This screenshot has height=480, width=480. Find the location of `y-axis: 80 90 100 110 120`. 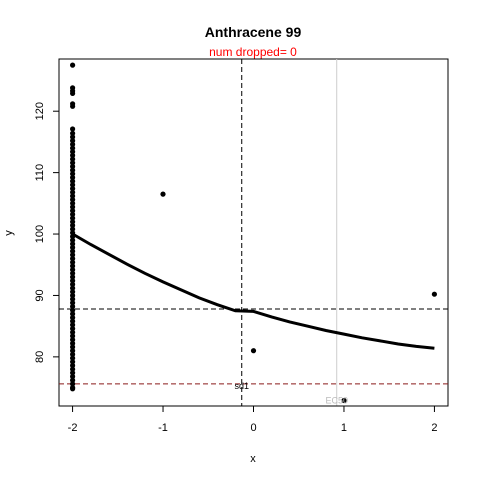

y-axis: 80 90 100 110 120 is located at coordinates (47, 232).